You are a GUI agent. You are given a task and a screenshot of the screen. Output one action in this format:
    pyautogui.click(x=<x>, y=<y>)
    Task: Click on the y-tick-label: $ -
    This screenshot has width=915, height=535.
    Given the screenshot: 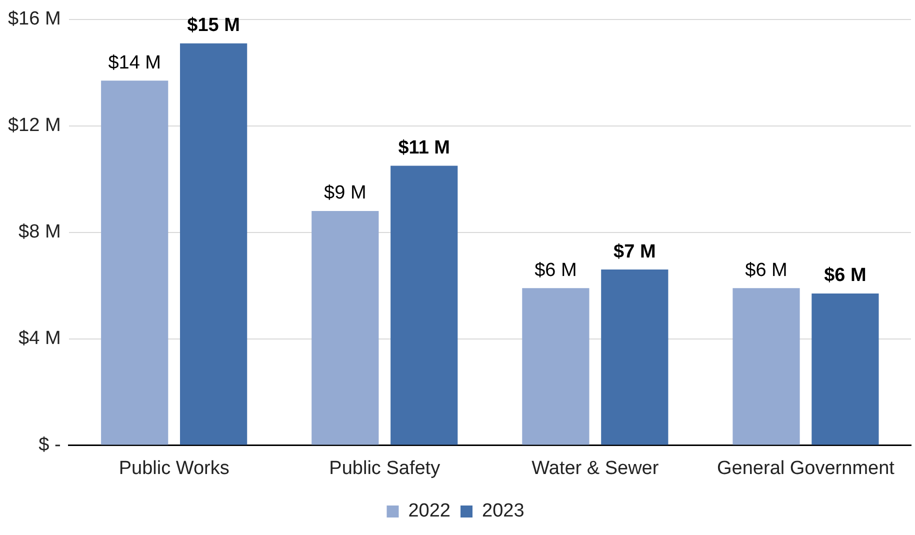 What is the action you would take?
    pyautogui.click(x=49, y=445)
    